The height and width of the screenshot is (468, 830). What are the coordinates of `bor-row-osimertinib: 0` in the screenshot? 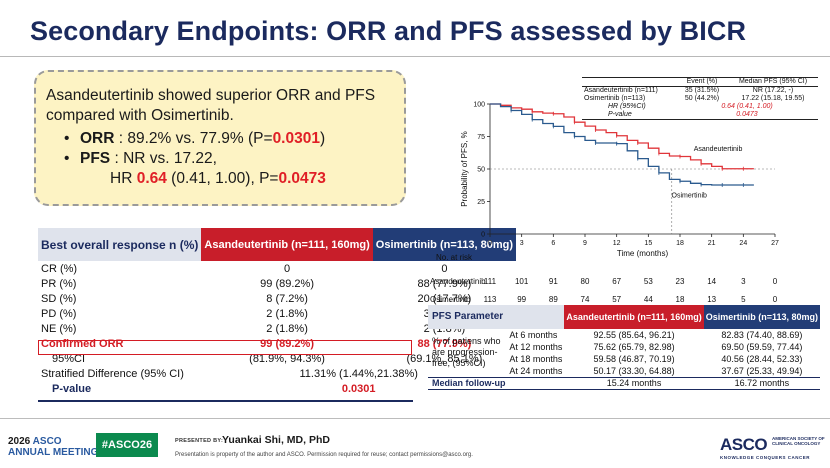 It's located at (444, 268).